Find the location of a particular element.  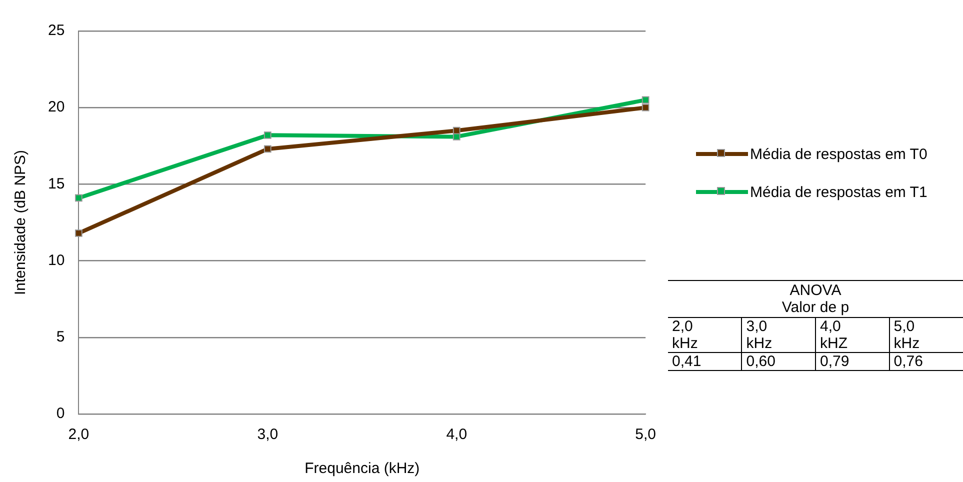

y-tick-label: 0 is located at coordinates (60, 413).